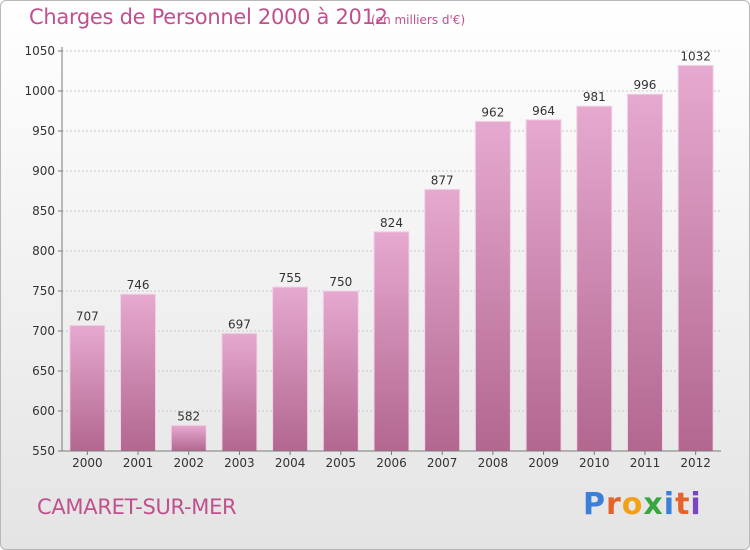 This screenshot has width=750, height=550. I want to click on value-label-2011: 996, so click(645, 85).